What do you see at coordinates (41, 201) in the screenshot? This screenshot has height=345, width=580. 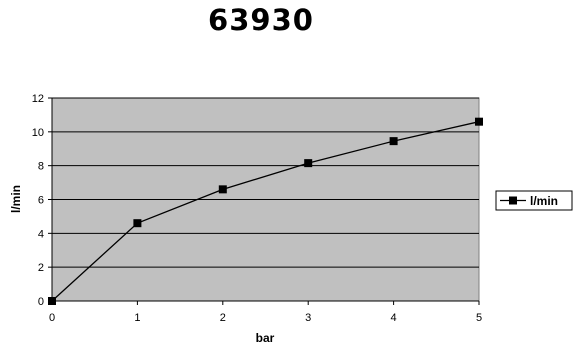 I see `y-tick-label: 6` at bounding box center [41, 201].